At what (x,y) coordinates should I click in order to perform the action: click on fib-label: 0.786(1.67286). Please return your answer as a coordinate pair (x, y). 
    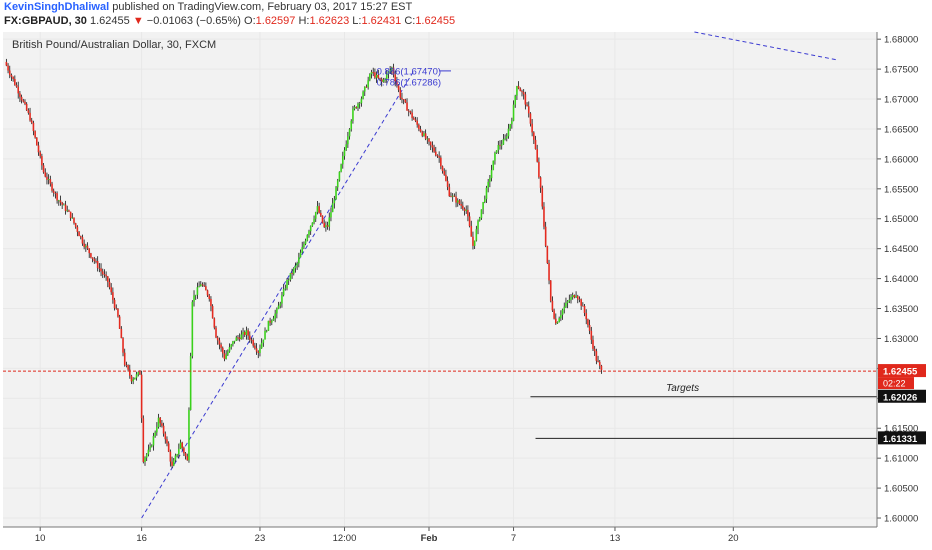
    Looking at the image, I should click on (409, 82).